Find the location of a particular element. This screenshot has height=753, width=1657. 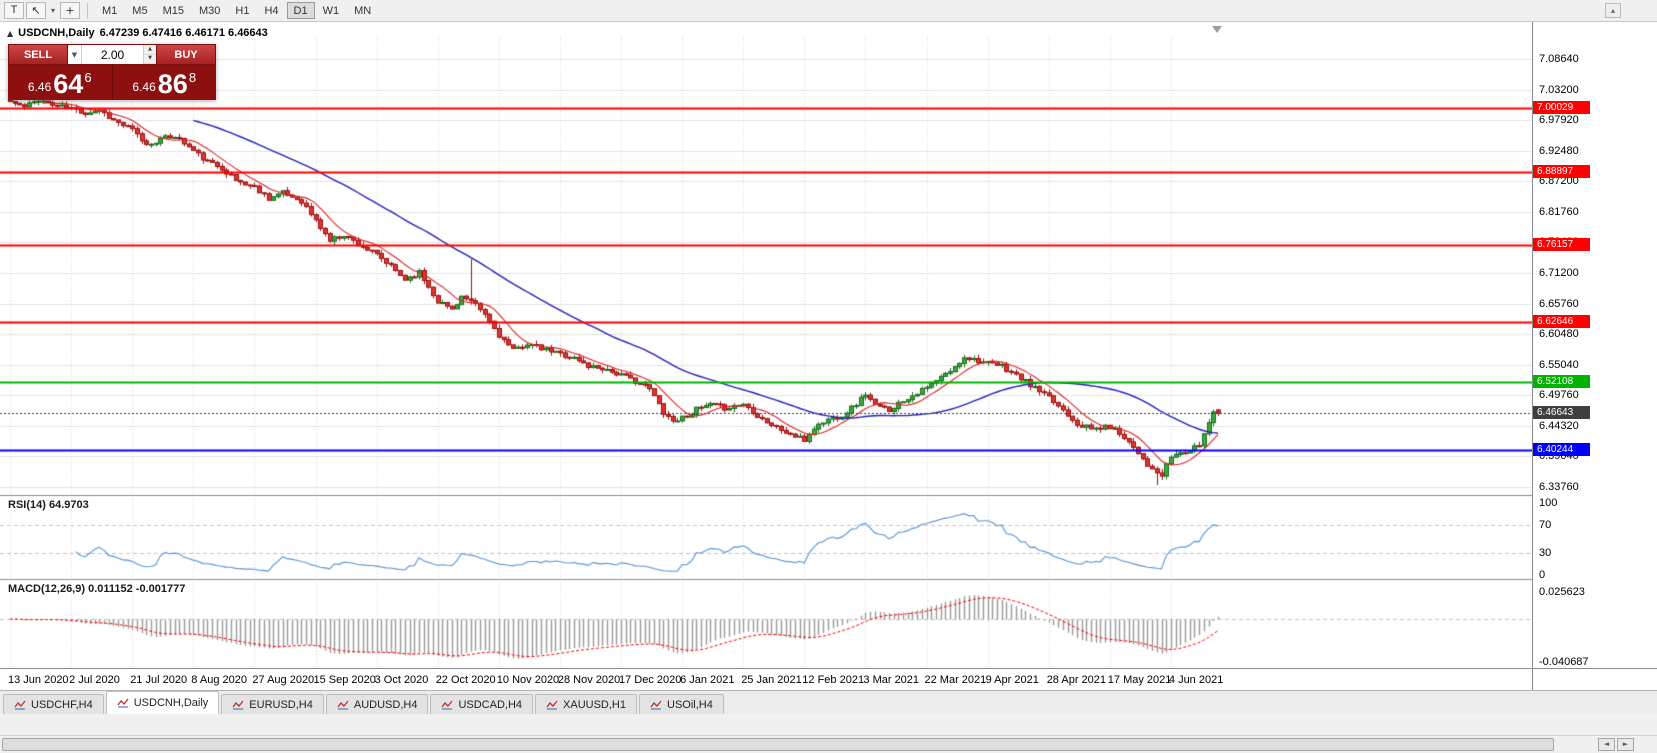

sell-price-base: 6.46 is located at coordinates (39, 87).